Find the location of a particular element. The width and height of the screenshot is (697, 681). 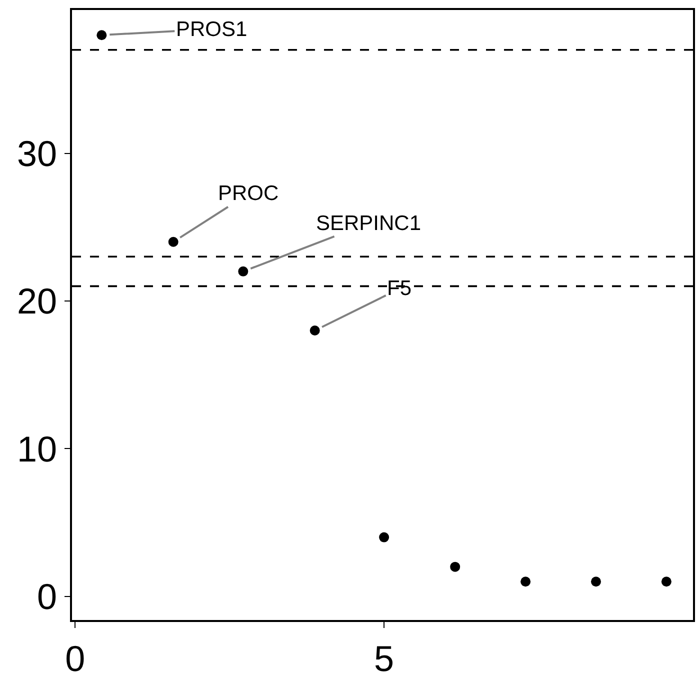

annotation: PROC is located at coordinates (248, 193).